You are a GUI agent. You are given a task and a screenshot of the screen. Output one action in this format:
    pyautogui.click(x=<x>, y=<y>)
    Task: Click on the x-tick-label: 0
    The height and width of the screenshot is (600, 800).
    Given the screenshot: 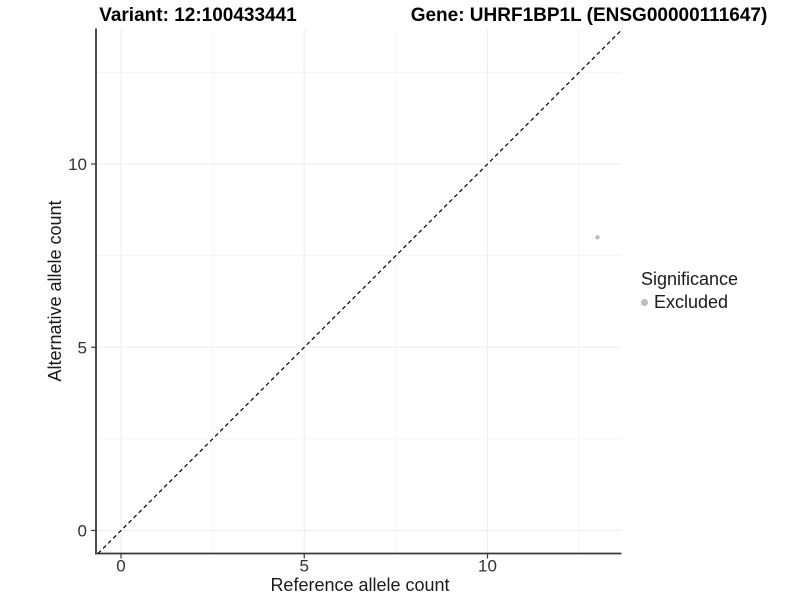 What is the action you would take?
    pyautogui.click(x=120, y=566)
    